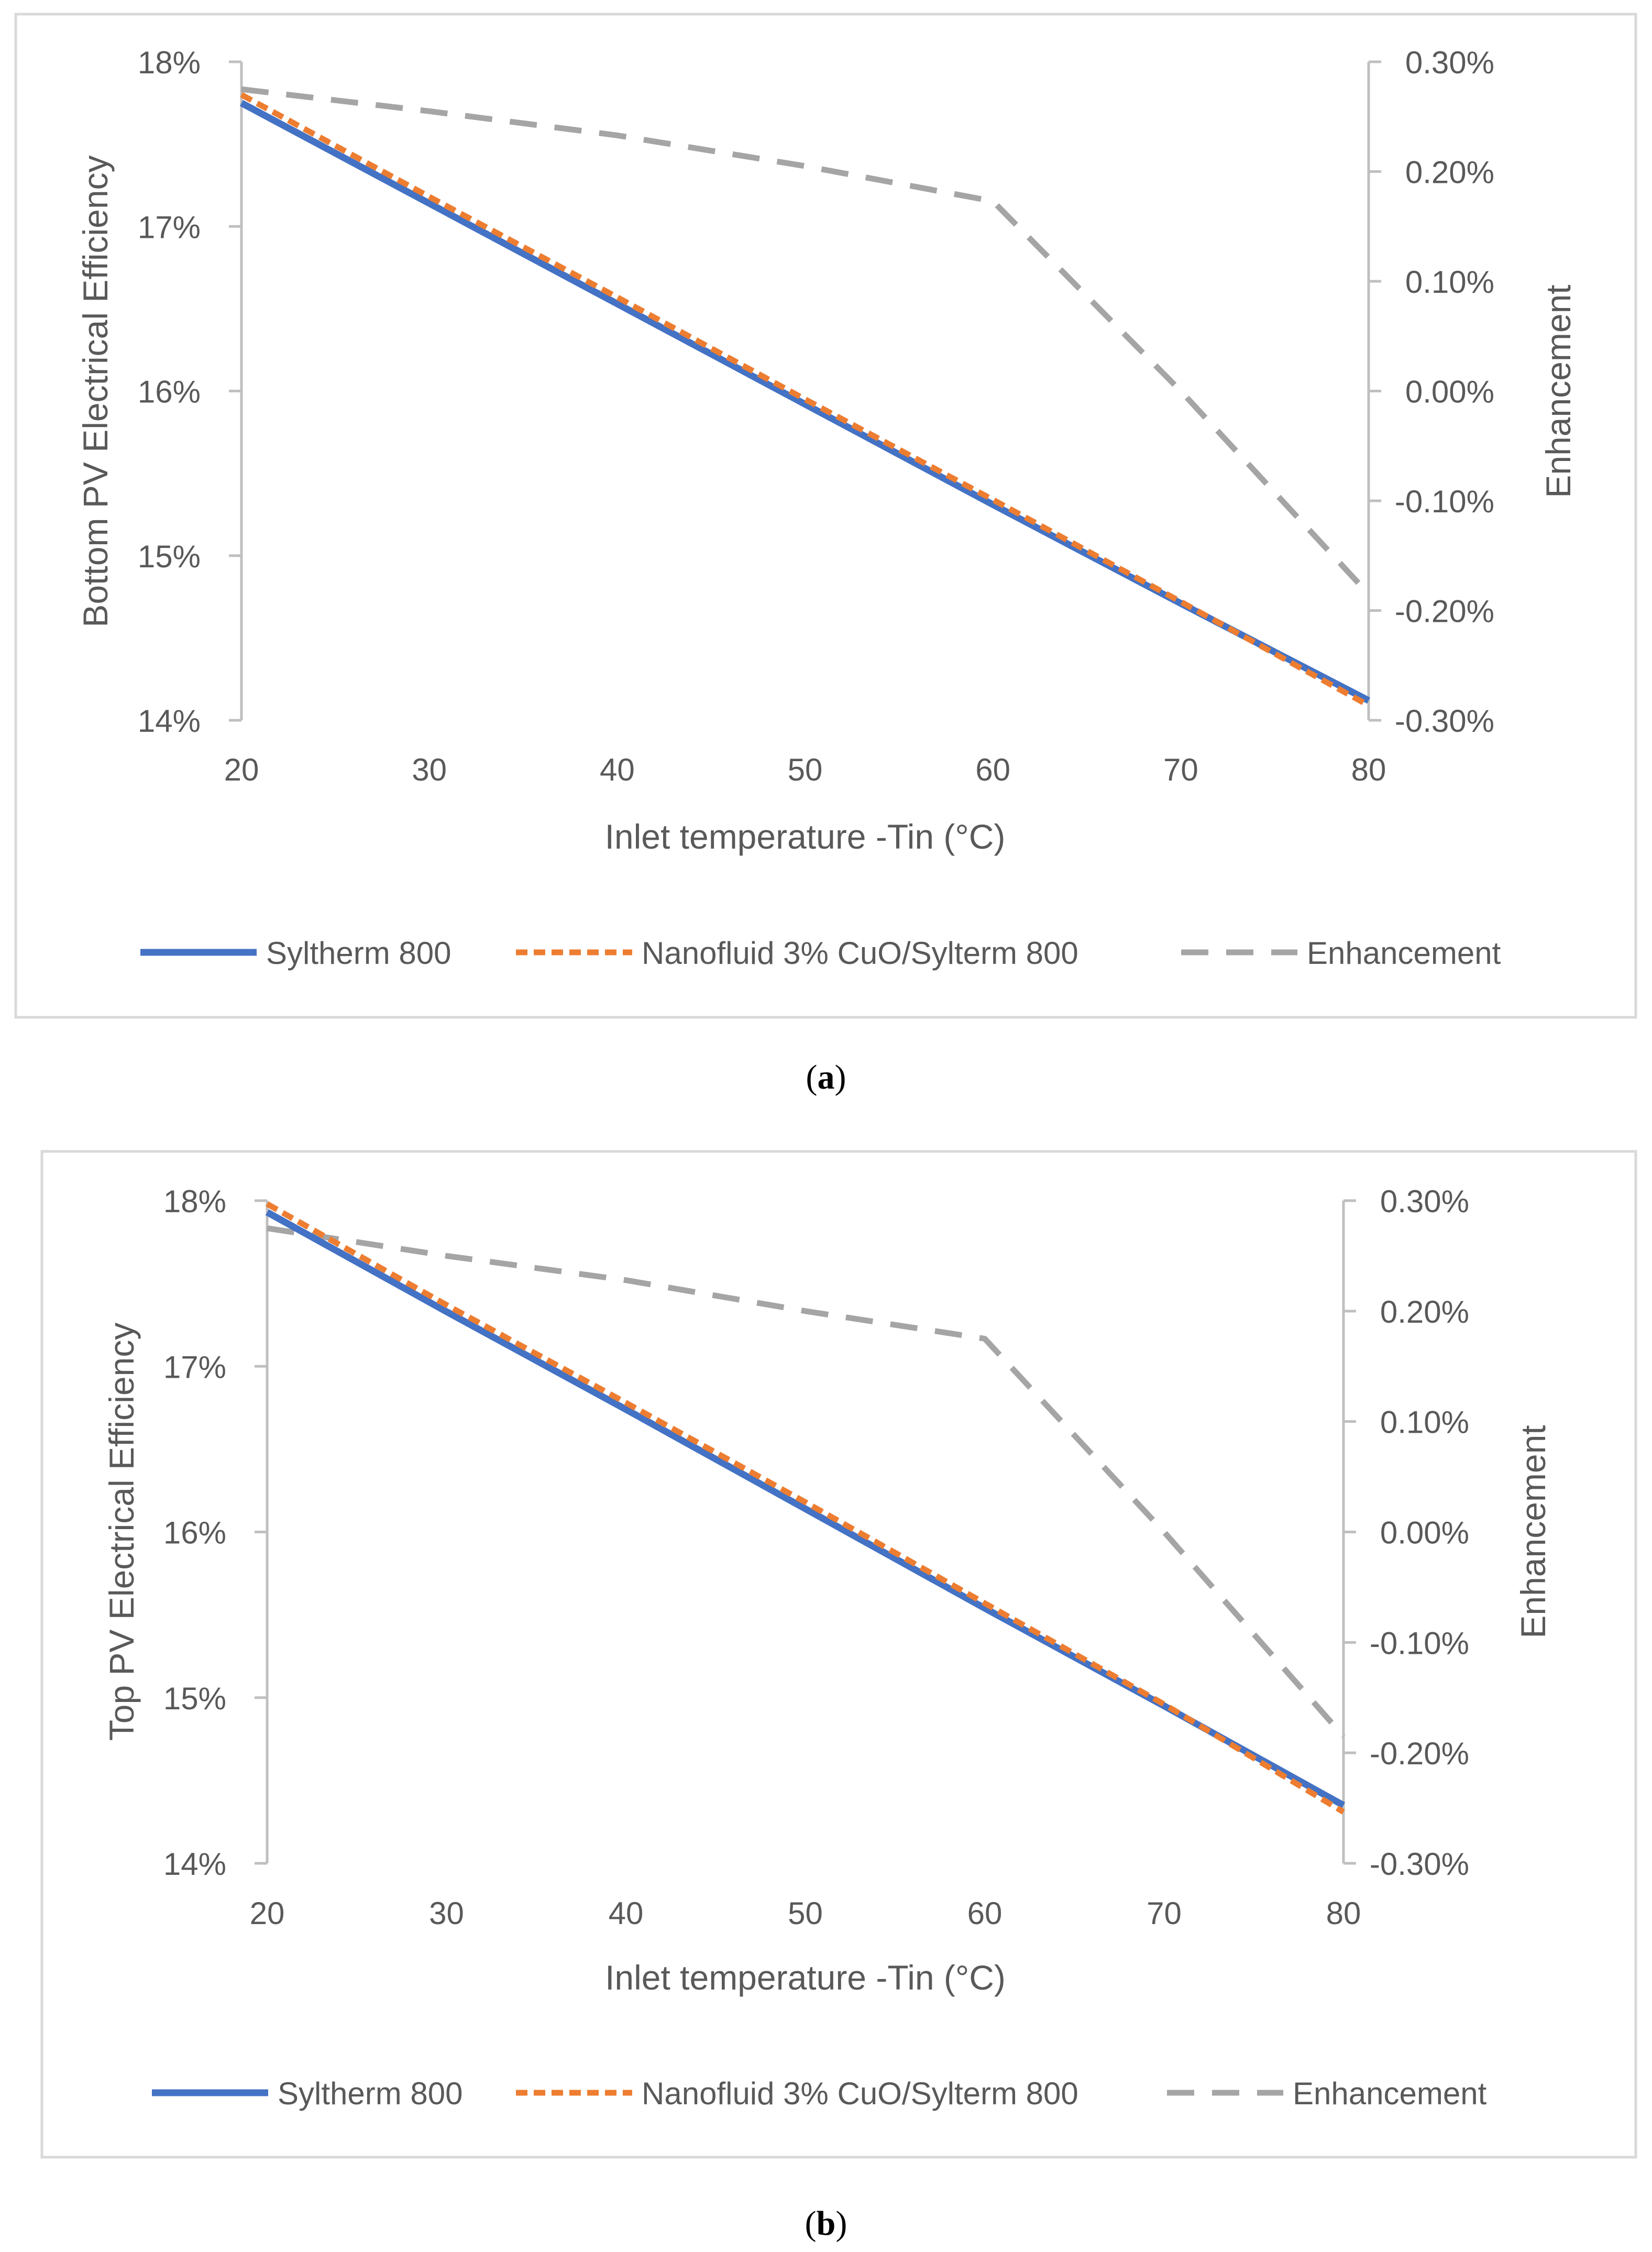 The image size is (1652, 2252). What do you see at coordinates (1444, 611) in the screenshot?
I see `chart-a-y2-tick-label: -0.20%` at bounding box center [1444, 611].